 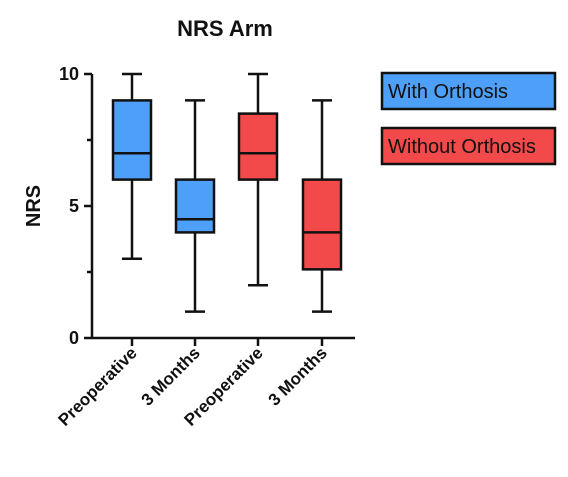 What do you see at coordinates (462, 147) in the screenshot?
I see `legend-label: Without Orthosis` at bounding box center [462, 147].